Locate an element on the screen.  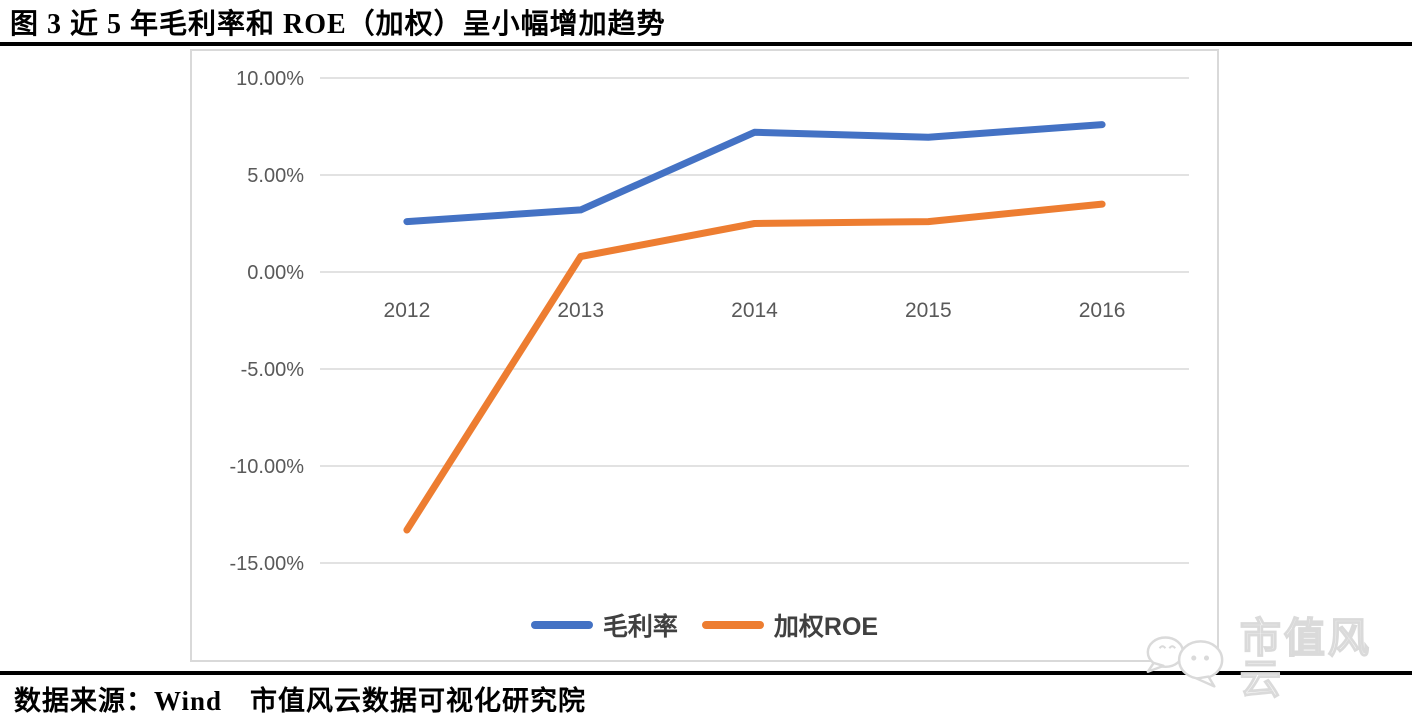
chat-bubbles-logo-icon is located at coordinates (1185, 662).